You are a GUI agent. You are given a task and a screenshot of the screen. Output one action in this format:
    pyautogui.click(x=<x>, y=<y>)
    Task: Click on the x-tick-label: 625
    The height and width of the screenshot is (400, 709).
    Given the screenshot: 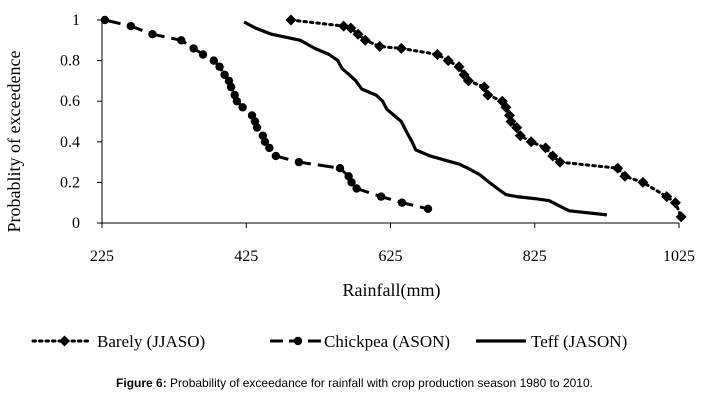 What is the action you would take?
    pyautogui.click(x=391, y=256)
    